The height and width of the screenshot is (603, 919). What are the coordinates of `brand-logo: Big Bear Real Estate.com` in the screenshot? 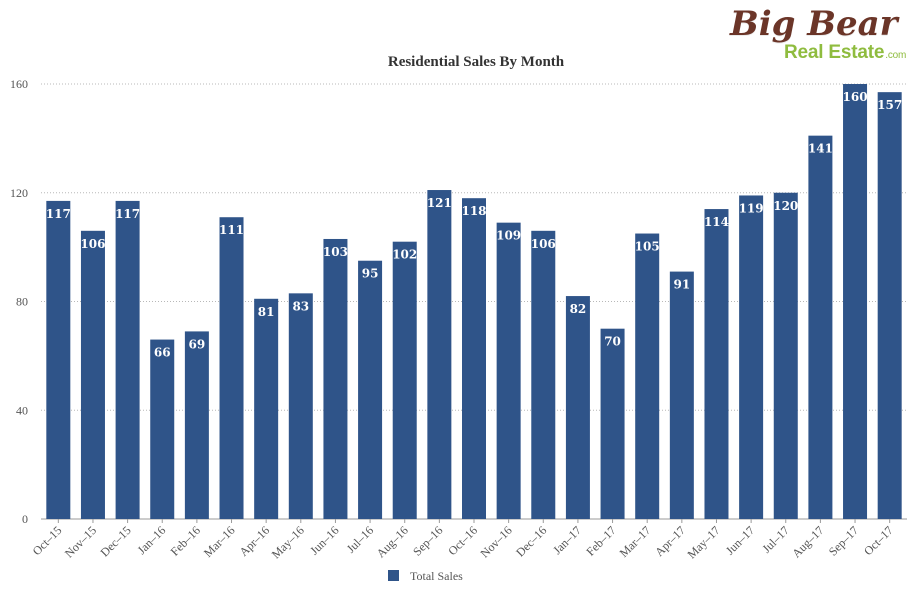 It's located at (818, 37).